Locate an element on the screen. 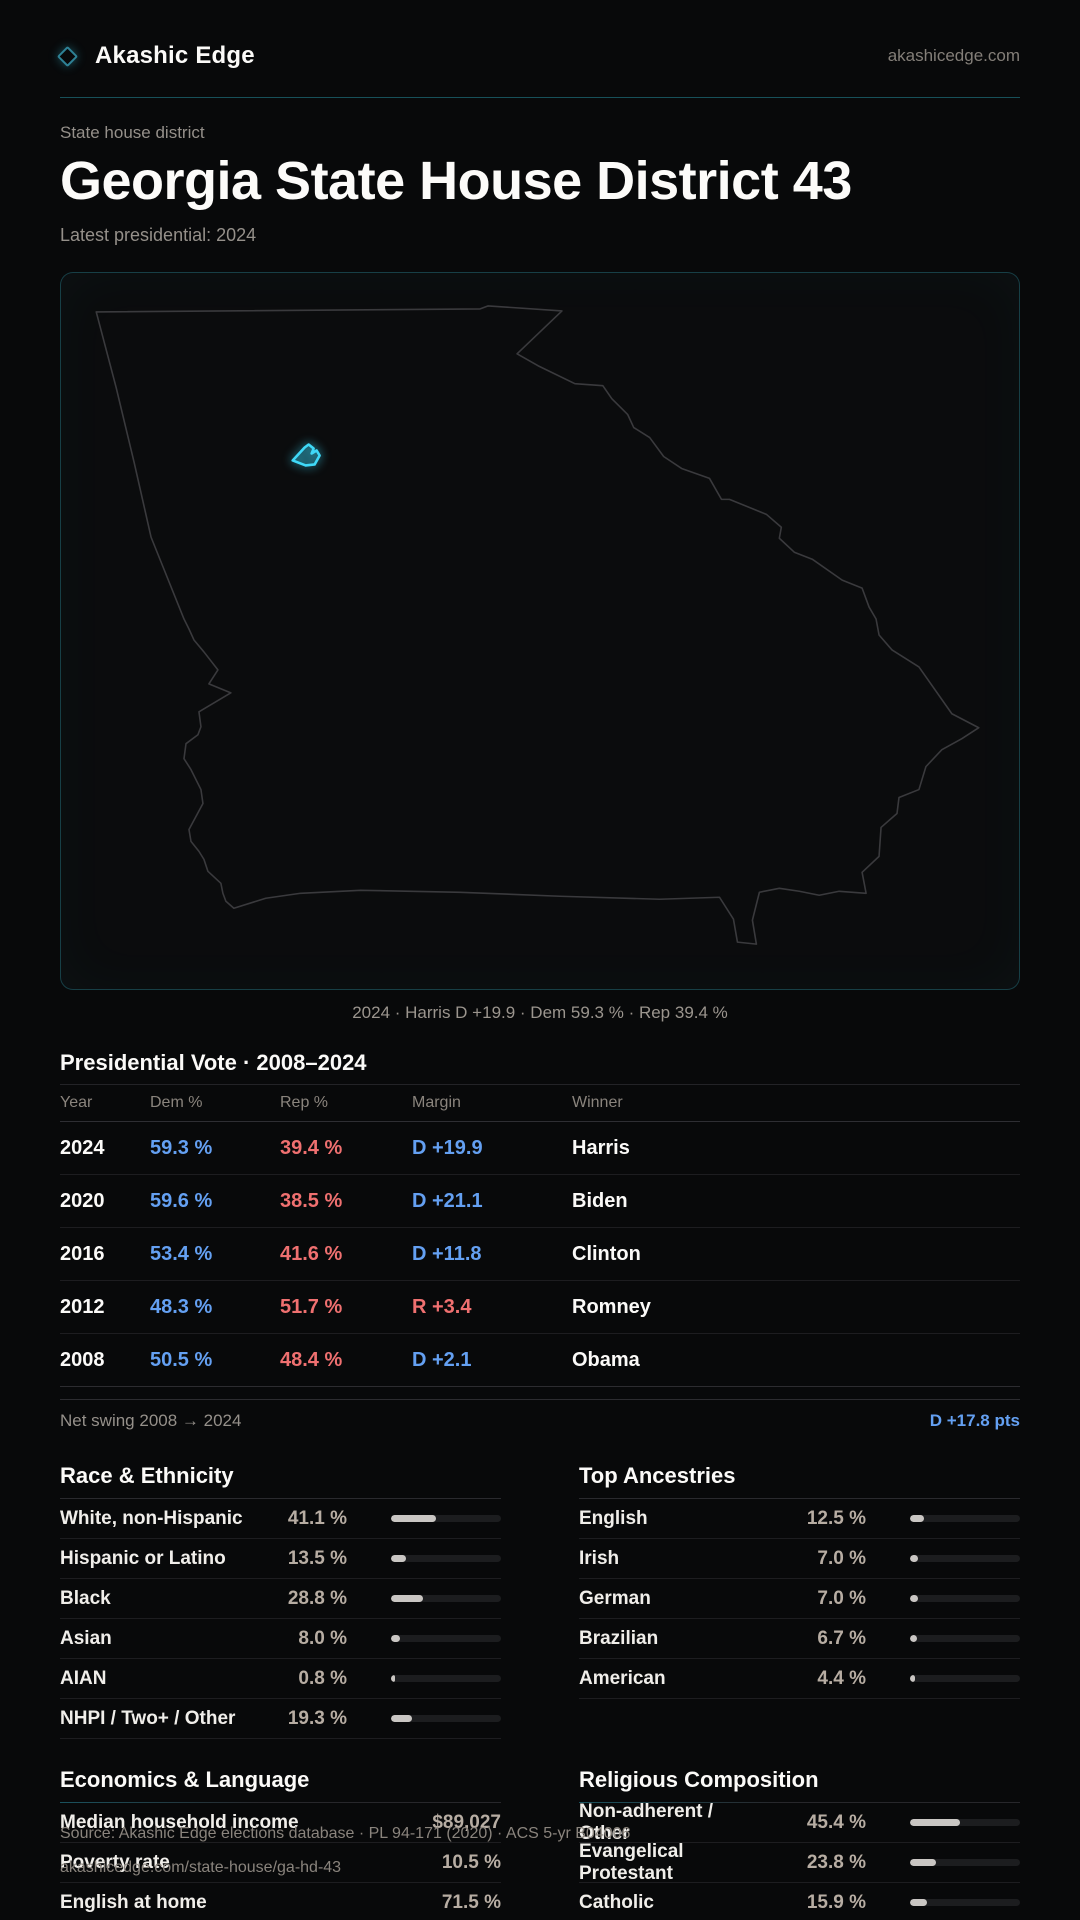  stat-row: Evangelical Protestant 23.8 % is located at coordinates (799, 1862).